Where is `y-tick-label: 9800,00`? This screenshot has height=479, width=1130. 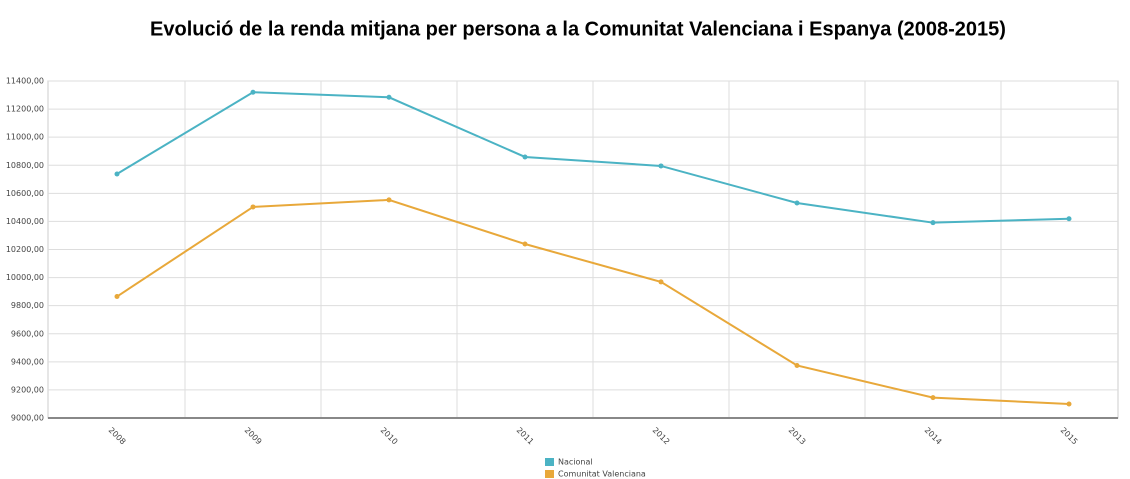 y-tick-label: 9800,00 is located at coordinates (27, 305).